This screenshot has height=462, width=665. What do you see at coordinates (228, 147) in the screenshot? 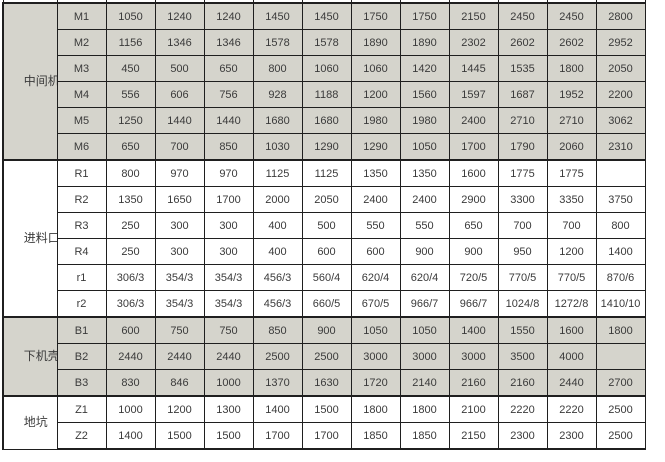
I see `value-cell: 850` at bounding box center [228, 147].